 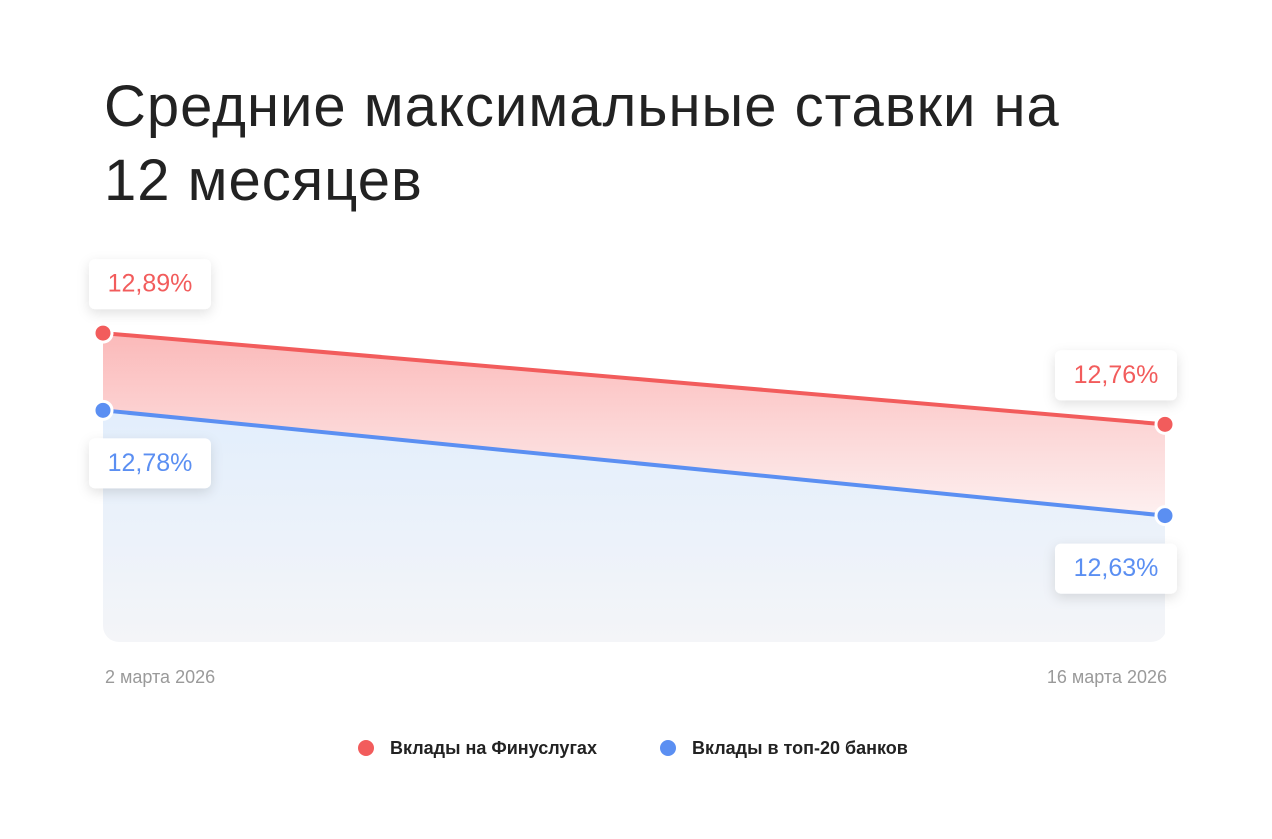 I want to click on value-label: 12,78%, so click(x=150, y=463).